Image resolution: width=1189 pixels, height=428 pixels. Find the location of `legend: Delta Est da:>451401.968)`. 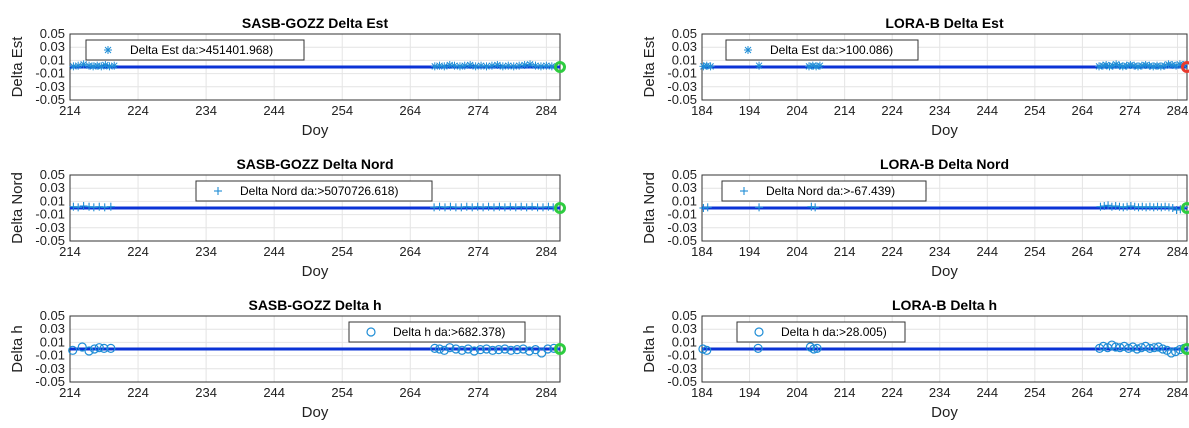

legend: Delta Est da:>451401.968) is located at coordinates (195, 50).